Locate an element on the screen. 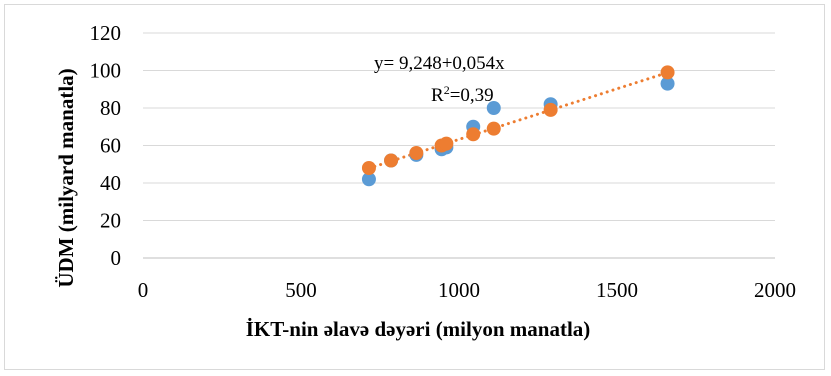 The height and width of the screenshot is (376, 831). x-axis-title: İKT-nin əlavə dəyəri (milyon manatla) is located at coordinates (418, 329).